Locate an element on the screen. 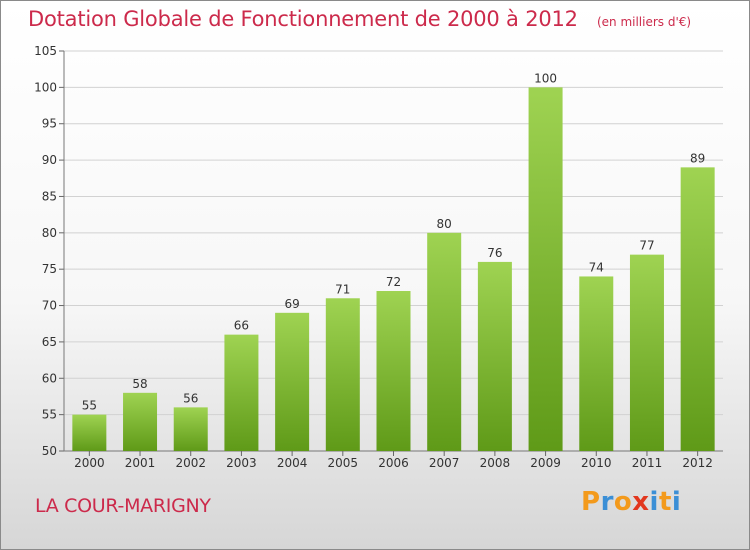 The height and width of the screenshot is (550, 750). x-tick-label: 2002 is located at coordinates (190, 463).